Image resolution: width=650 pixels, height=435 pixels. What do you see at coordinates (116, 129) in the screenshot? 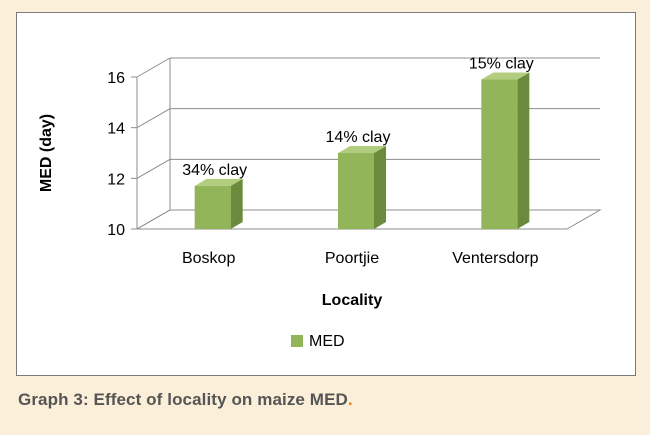
I see `y-tick-label: 14` at bounding box center [116, 129].